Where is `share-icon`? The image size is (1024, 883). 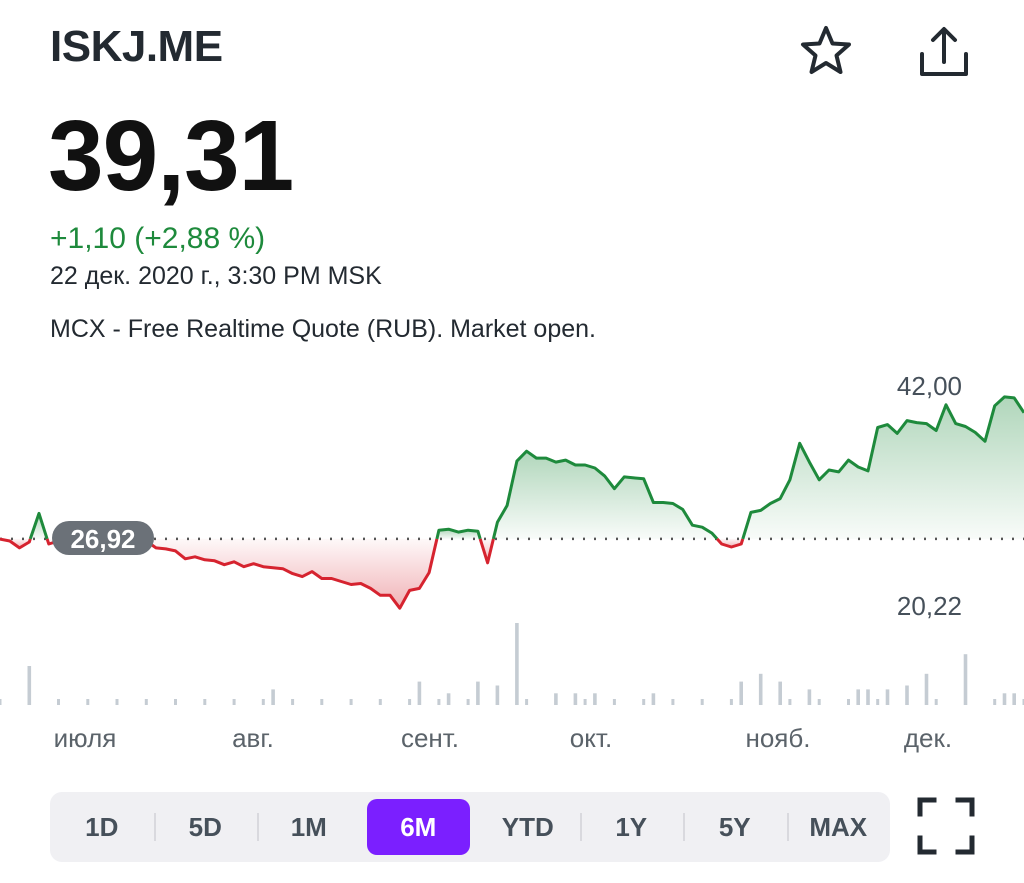
share-icon is located at coordinates (944, 52).